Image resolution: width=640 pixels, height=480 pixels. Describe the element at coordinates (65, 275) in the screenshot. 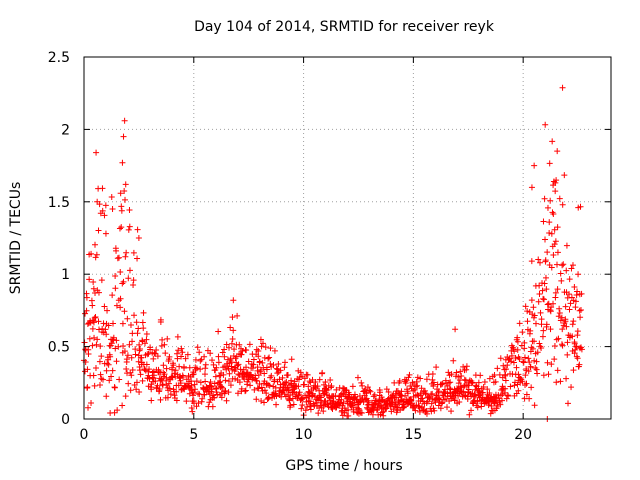

I see `y-tick-label: 1` at that location.